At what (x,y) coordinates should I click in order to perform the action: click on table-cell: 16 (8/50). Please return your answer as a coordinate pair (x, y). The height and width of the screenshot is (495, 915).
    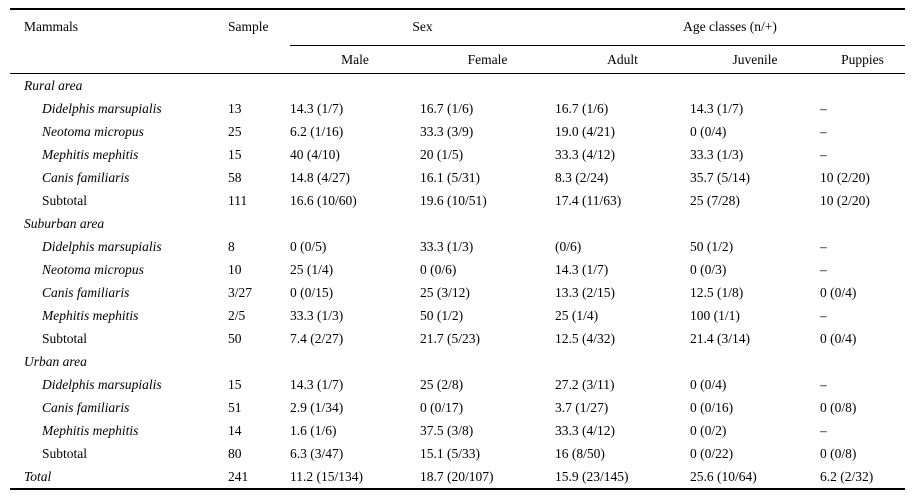
    Looking at the image, I should click on (580, 453).